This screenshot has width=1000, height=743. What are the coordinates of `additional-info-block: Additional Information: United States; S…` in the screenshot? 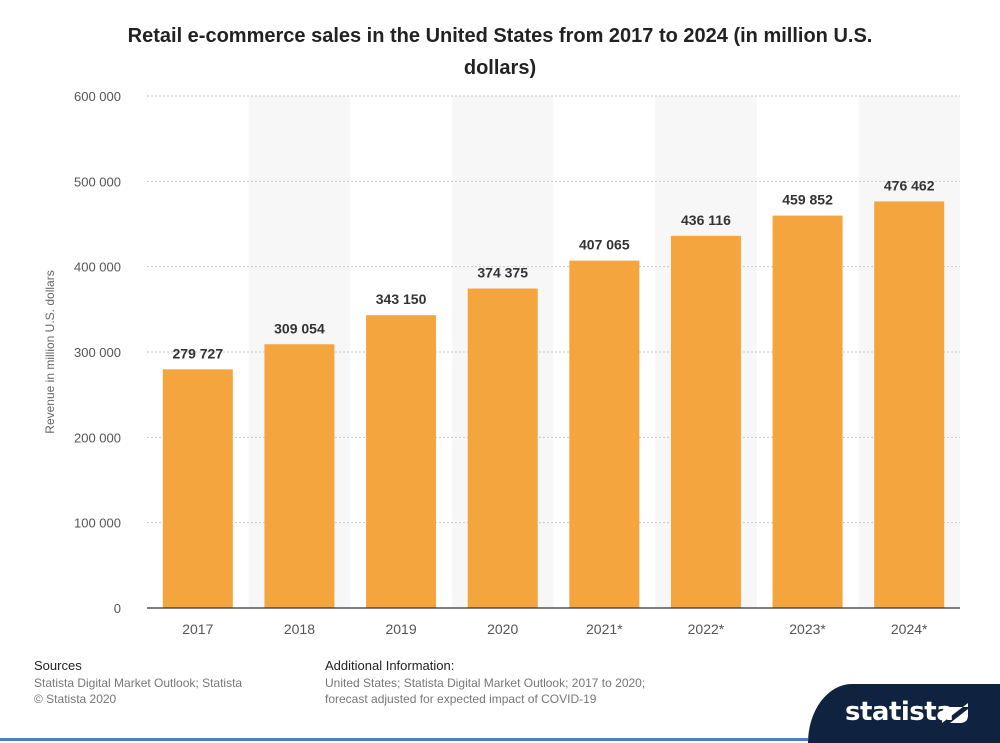 It's located at (505, 682).